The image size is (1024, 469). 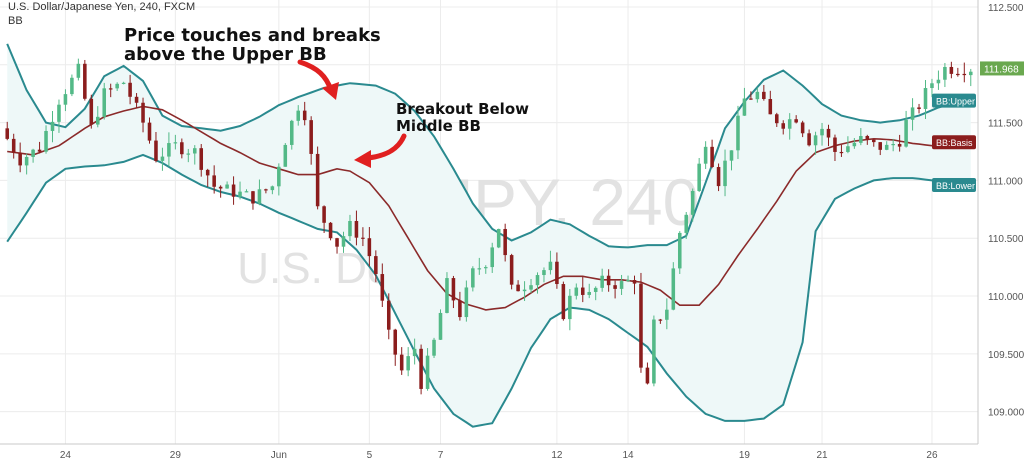 I want to click on last-price-text: 111.968, so click(x=1001, y=69).